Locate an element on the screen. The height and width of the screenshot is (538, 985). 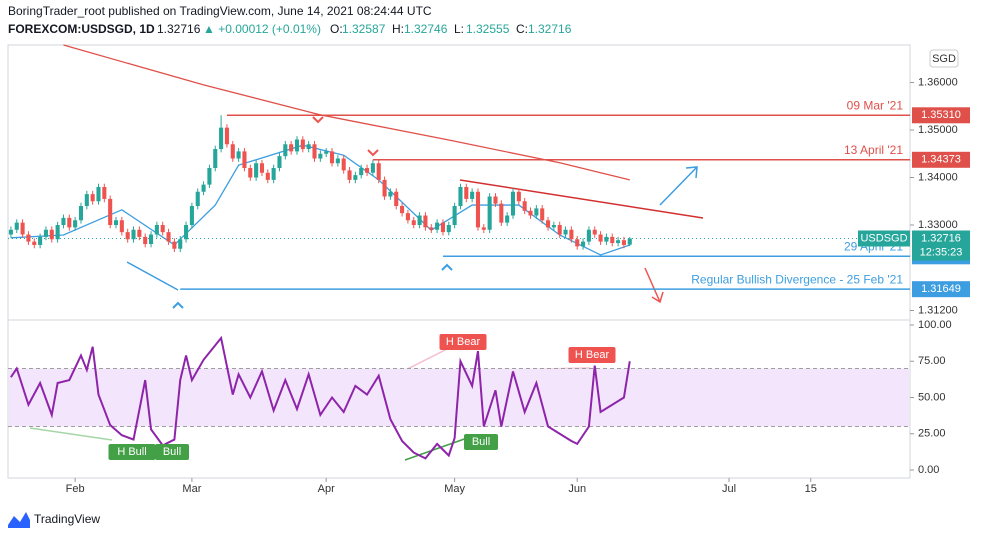
level-note: 13 April '21 is located at coordinates (873, 150).